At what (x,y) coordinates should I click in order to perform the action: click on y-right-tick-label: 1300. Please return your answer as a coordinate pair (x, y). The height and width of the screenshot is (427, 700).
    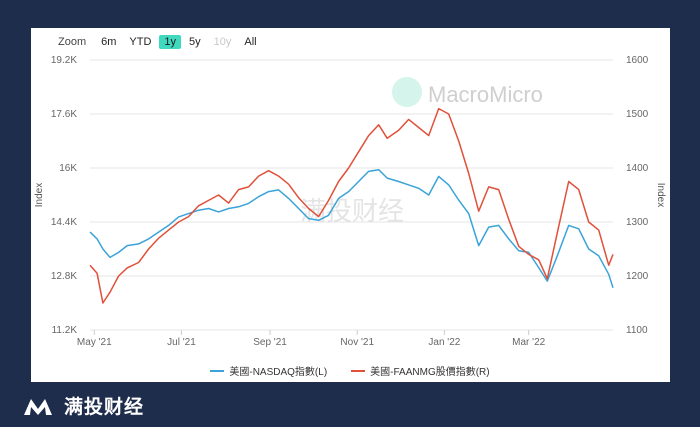
    Looking at the image, I should click on (637, 222).